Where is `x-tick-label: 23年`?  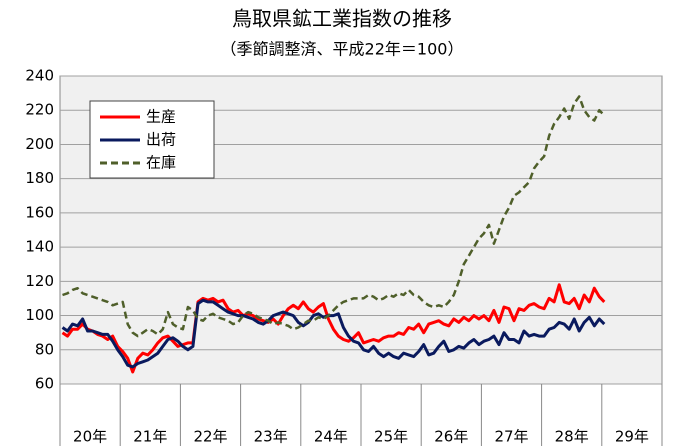
x-tick-label: 23年 is located at coordinates (271, 437).